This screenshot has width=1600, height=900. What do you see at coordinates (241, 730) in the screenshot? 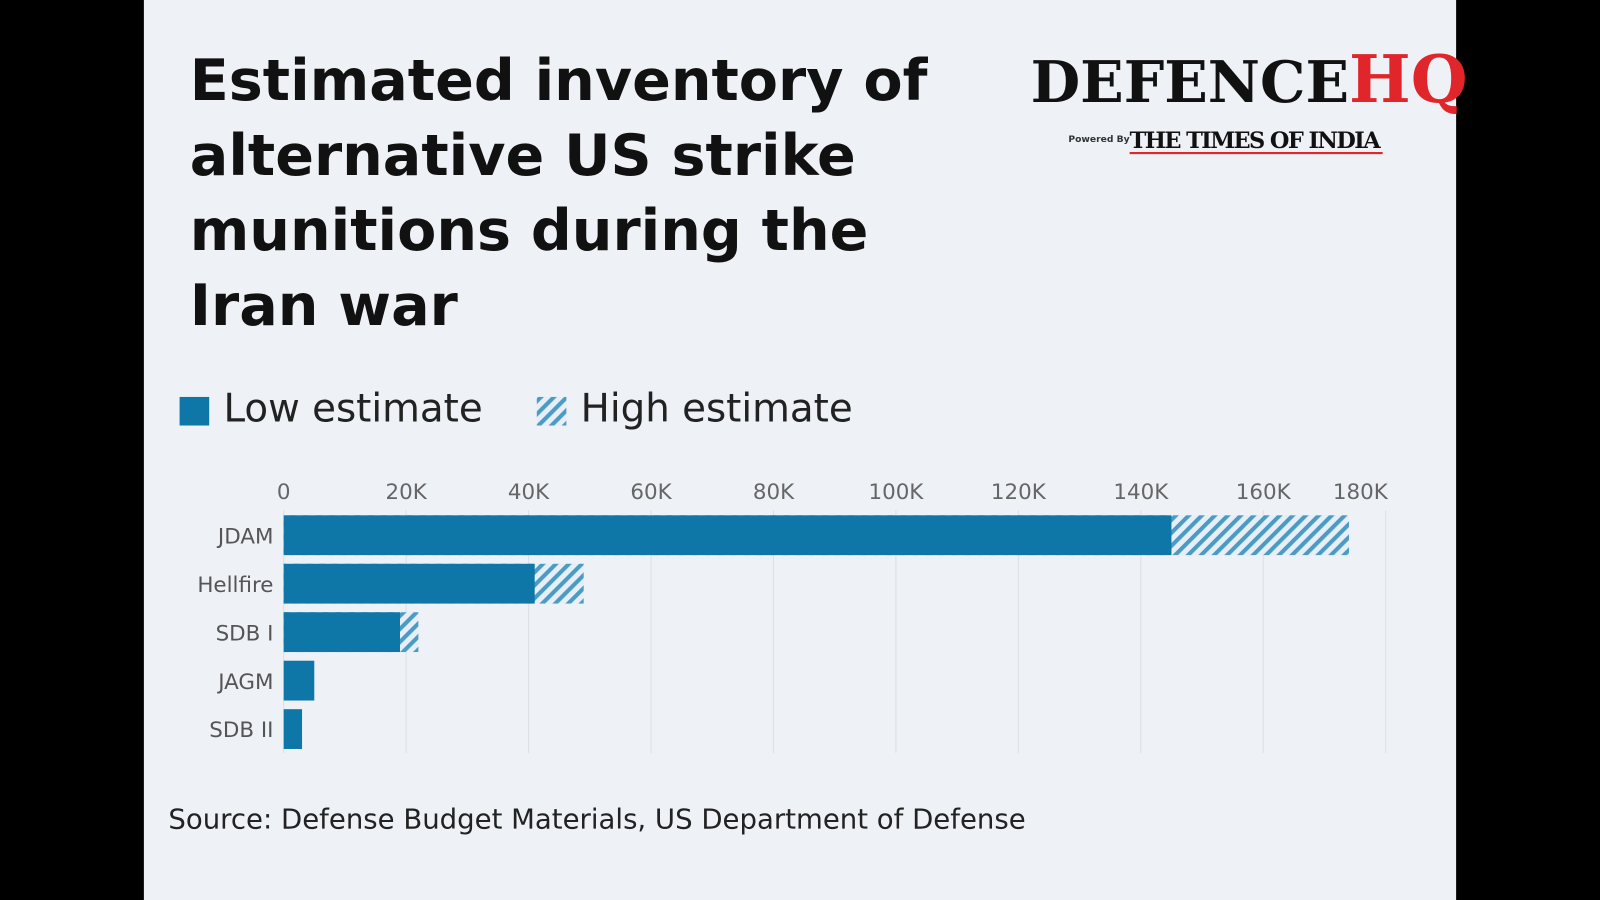
I see `y-tick-label: SDB II` at bounding box center [241, 730].